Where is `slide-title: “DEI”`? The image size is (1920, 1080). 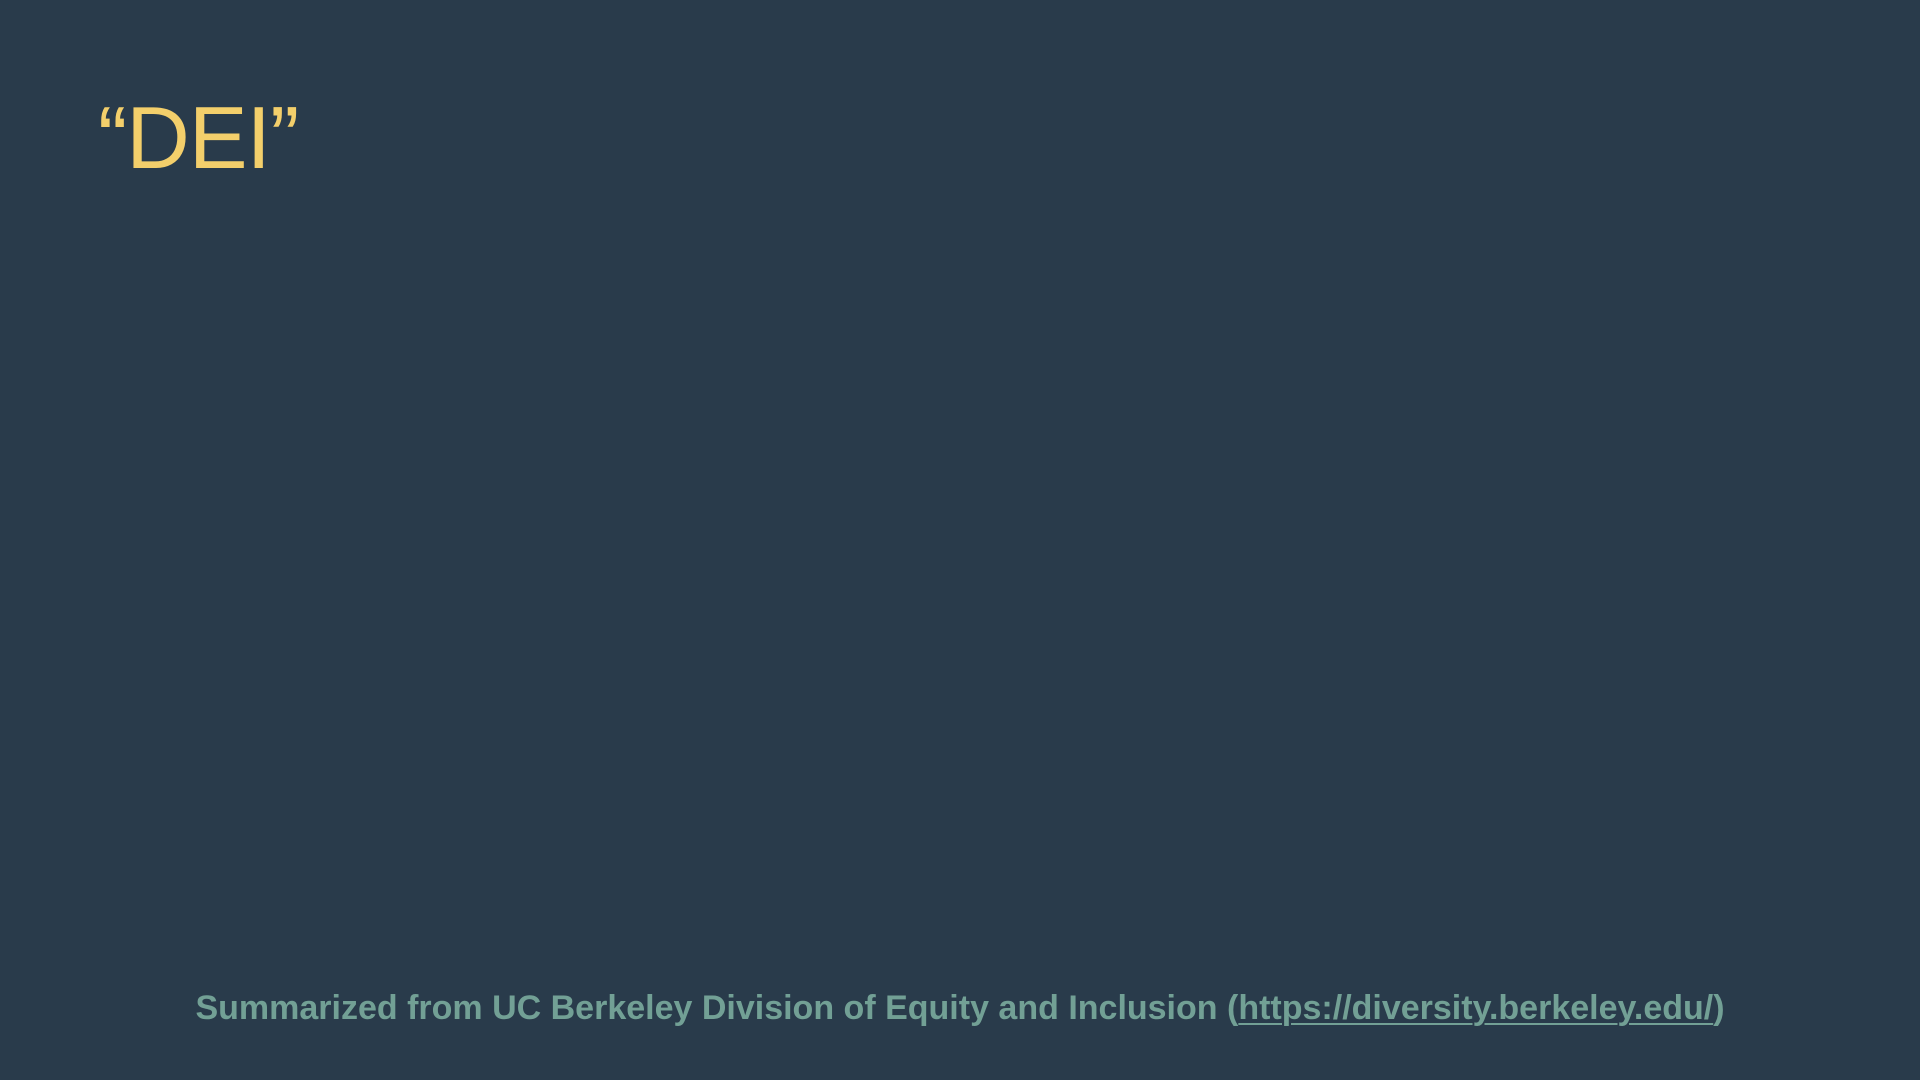 slide-title: “DEI” is located at coordinates (198, 137).